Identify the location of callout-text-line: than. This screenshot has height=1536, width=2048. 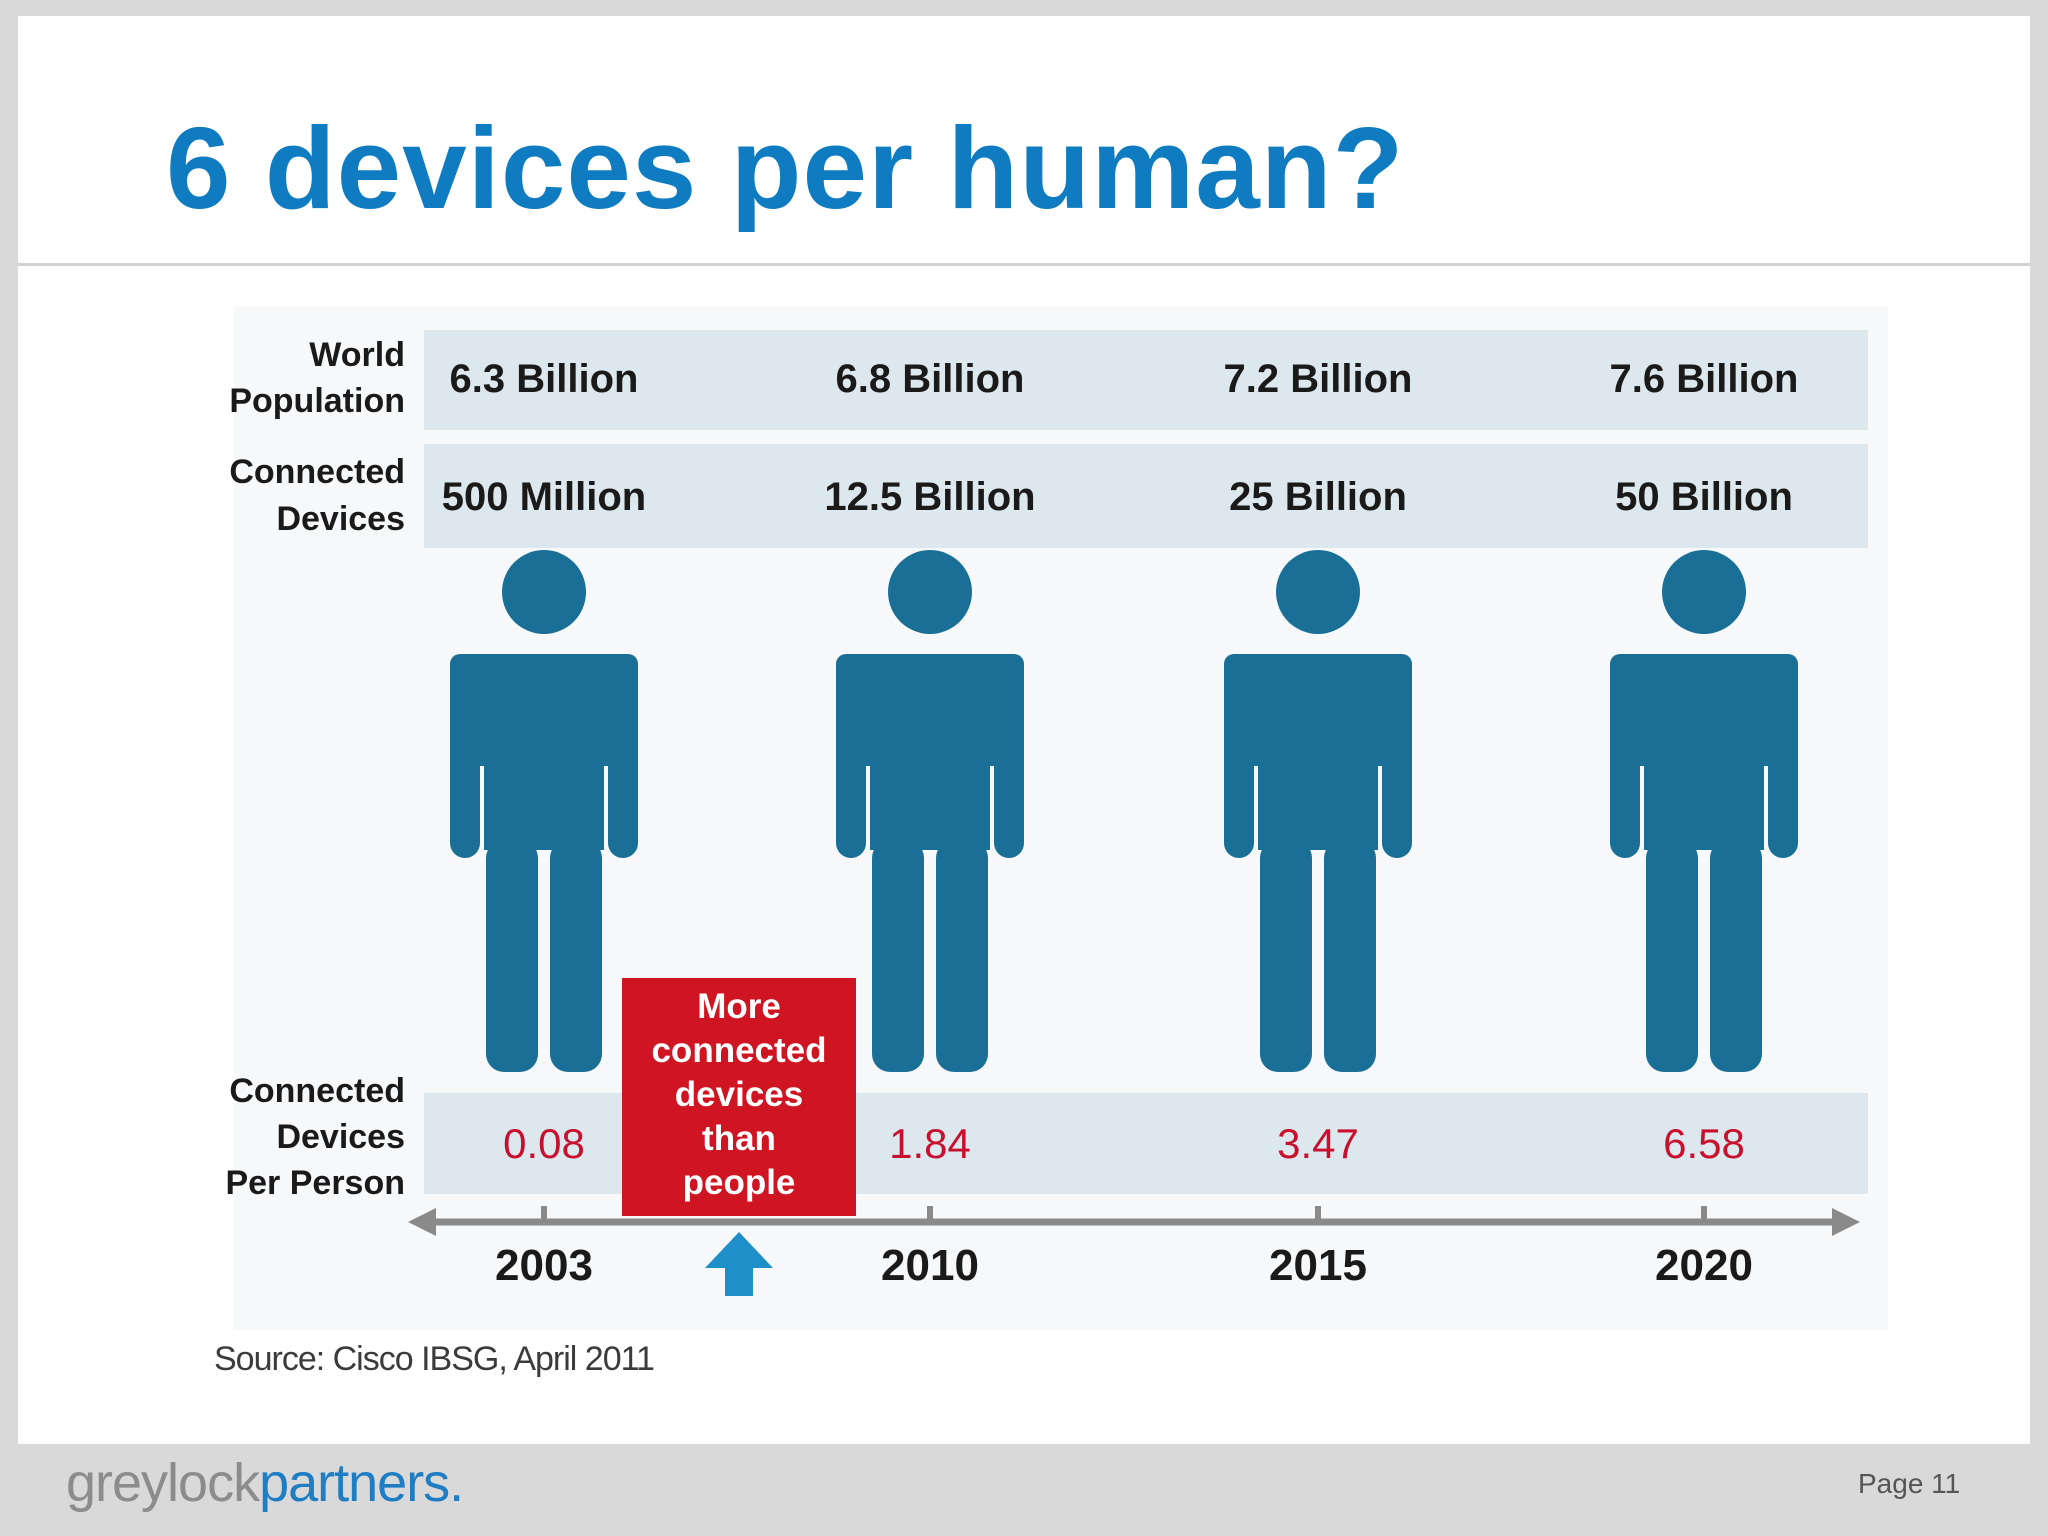
(739, 1138).